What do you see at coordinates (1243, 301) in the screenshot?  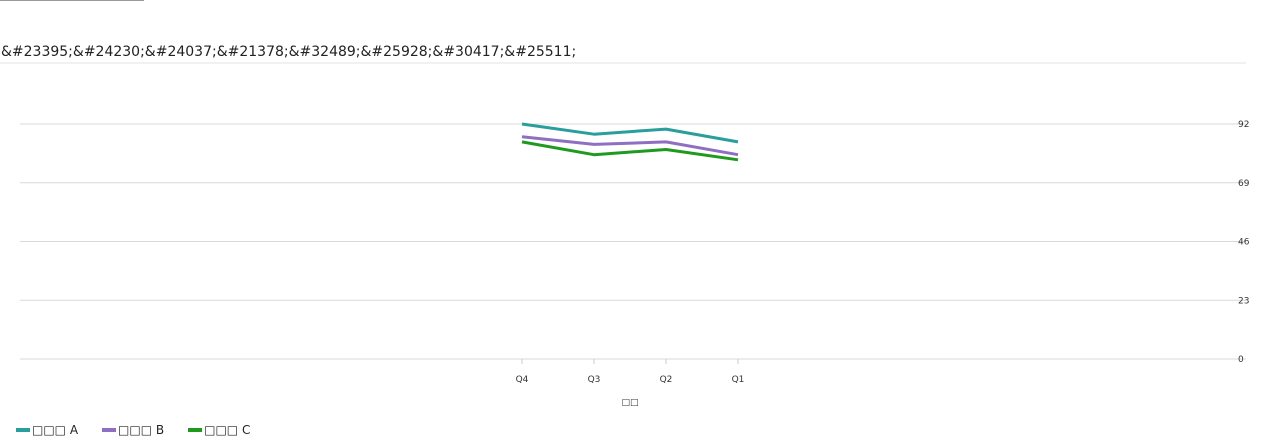 I see `y-tick-label: 23` at bounding box center [1243, 301].